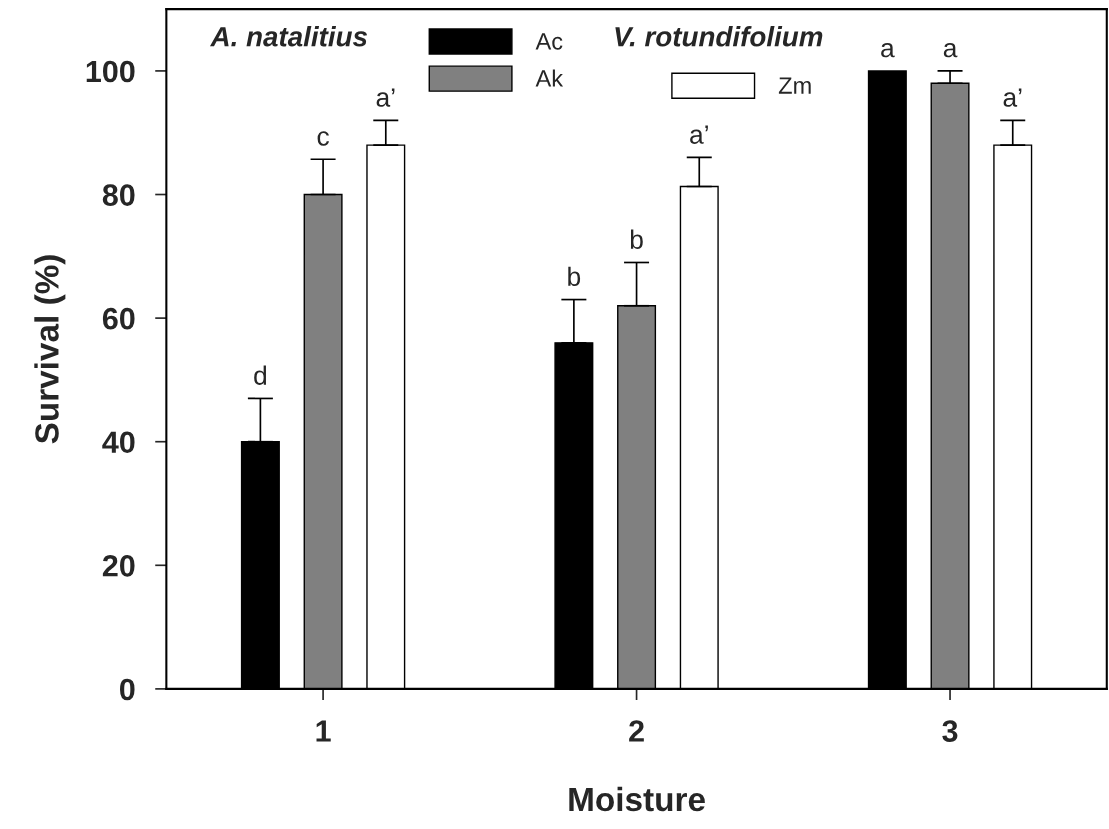 The height and width of the screenshot is (829, 1109). What do you see at coordinates (118, 318) in the screenshot?
I see `y-tick-label: 60` at bounding box center [118, 318].